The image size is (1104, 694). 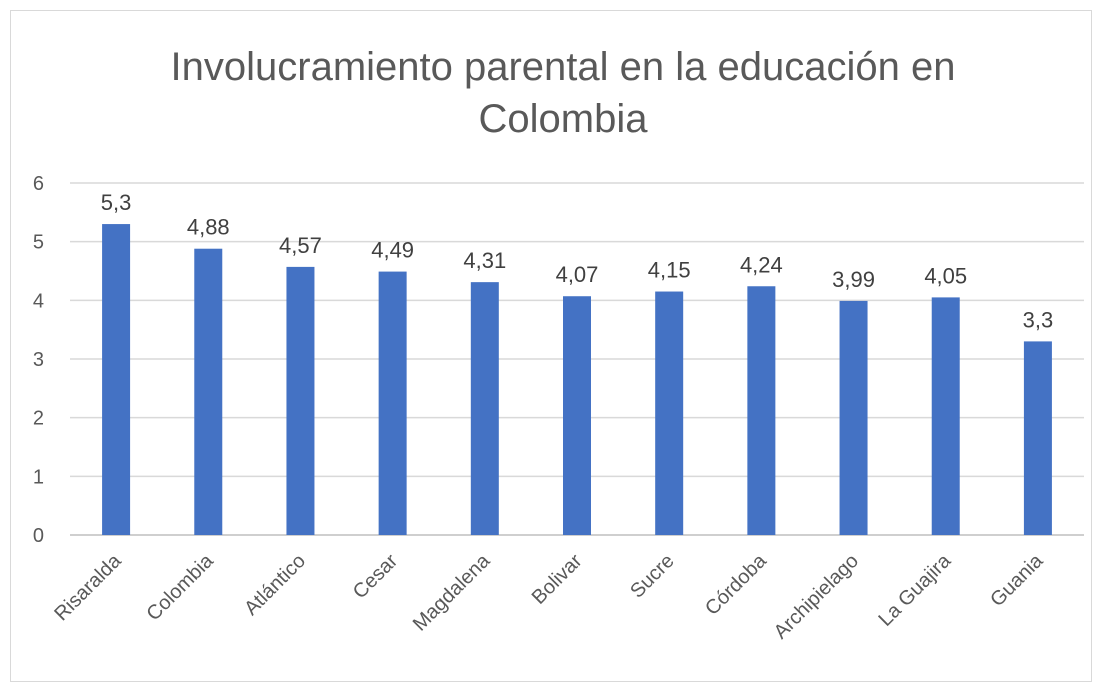 I want to click on category-label: Córdoba, so click(x=736, y=584).